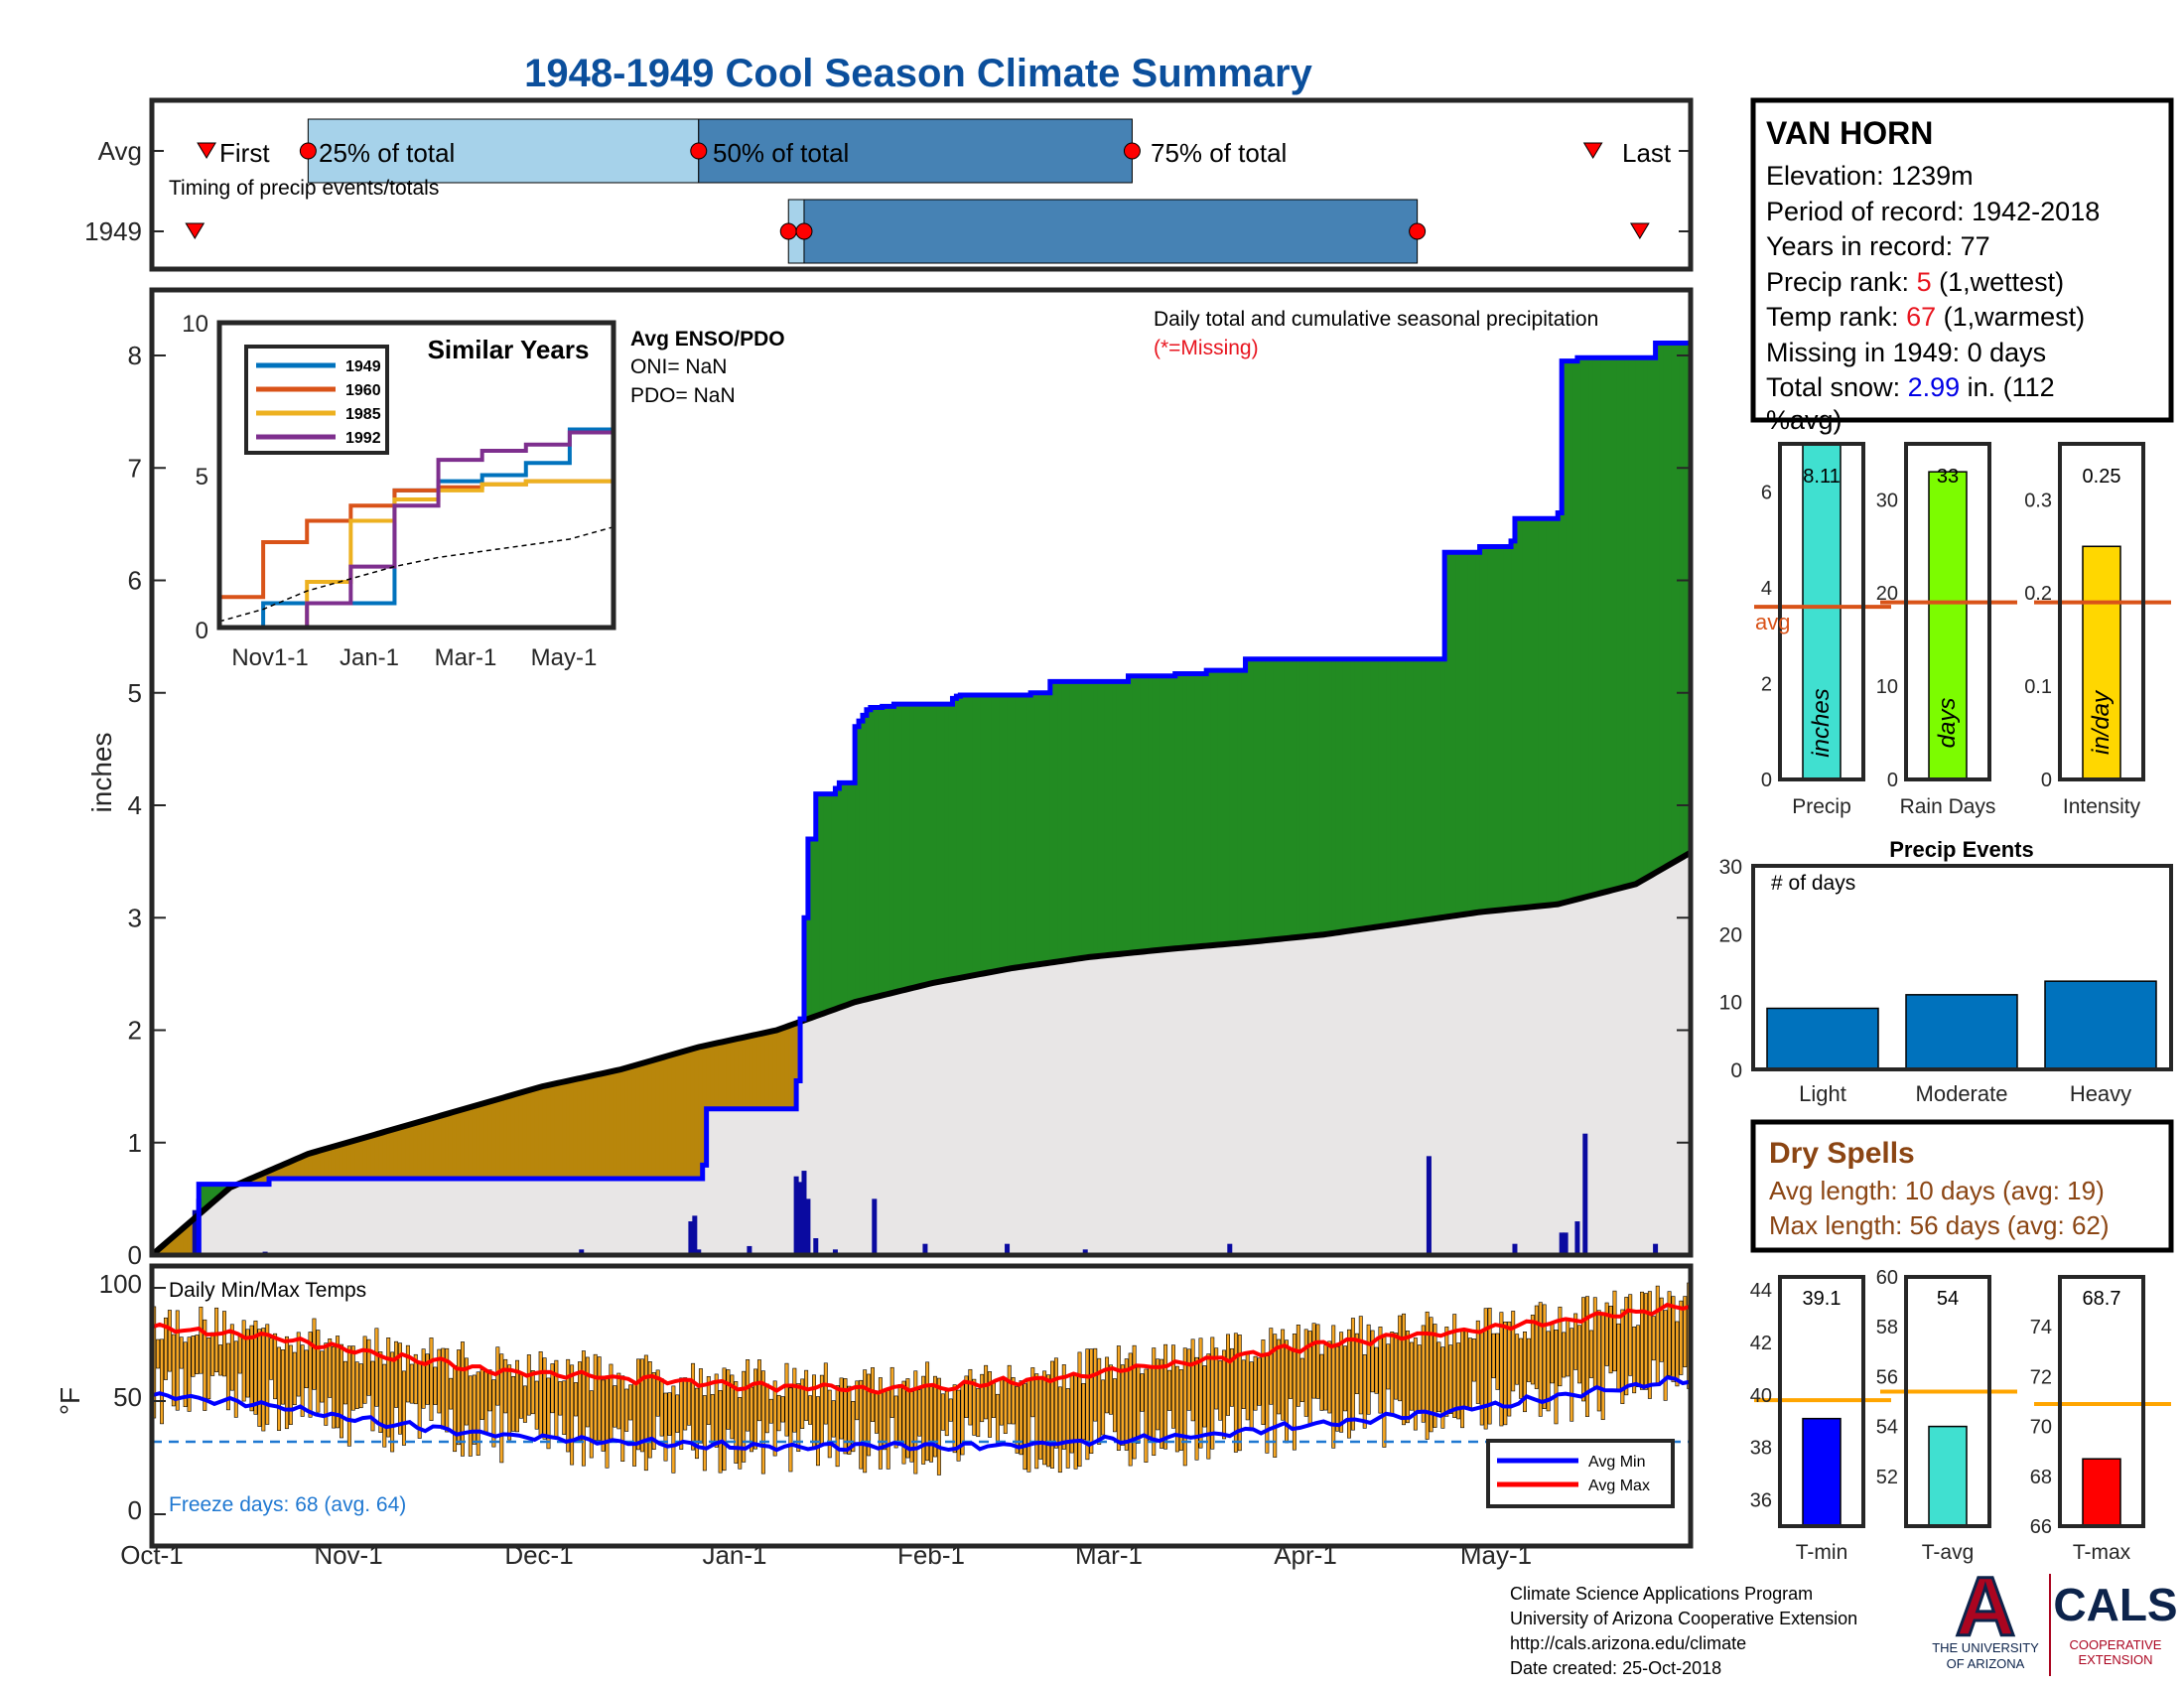 This screenshot has width=2184, height=1688. I want to click on summary-value-2: 0.25, so click(2102, 477).